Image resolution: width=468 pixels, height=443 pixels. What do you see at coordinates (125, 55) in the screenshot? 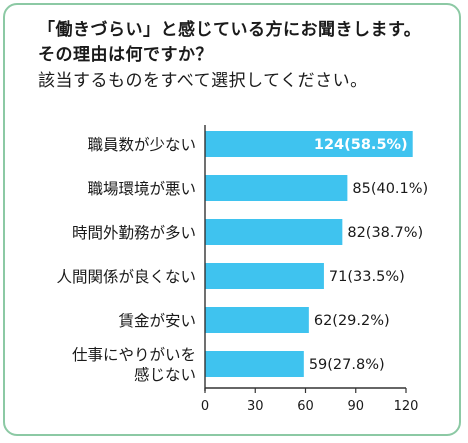
I see `question-line-2: その理由は何ですか？` at bounding box center [125, 55].